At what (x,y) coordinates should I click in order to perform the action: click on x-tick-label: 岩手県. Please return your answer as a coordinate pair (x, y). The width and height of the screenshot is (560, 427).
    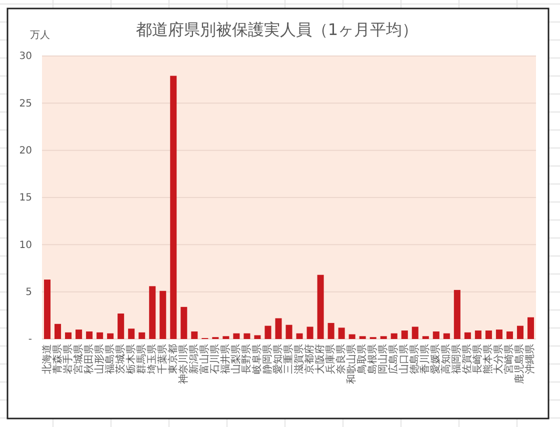
    Looking at the image, I should click on (68, 359).